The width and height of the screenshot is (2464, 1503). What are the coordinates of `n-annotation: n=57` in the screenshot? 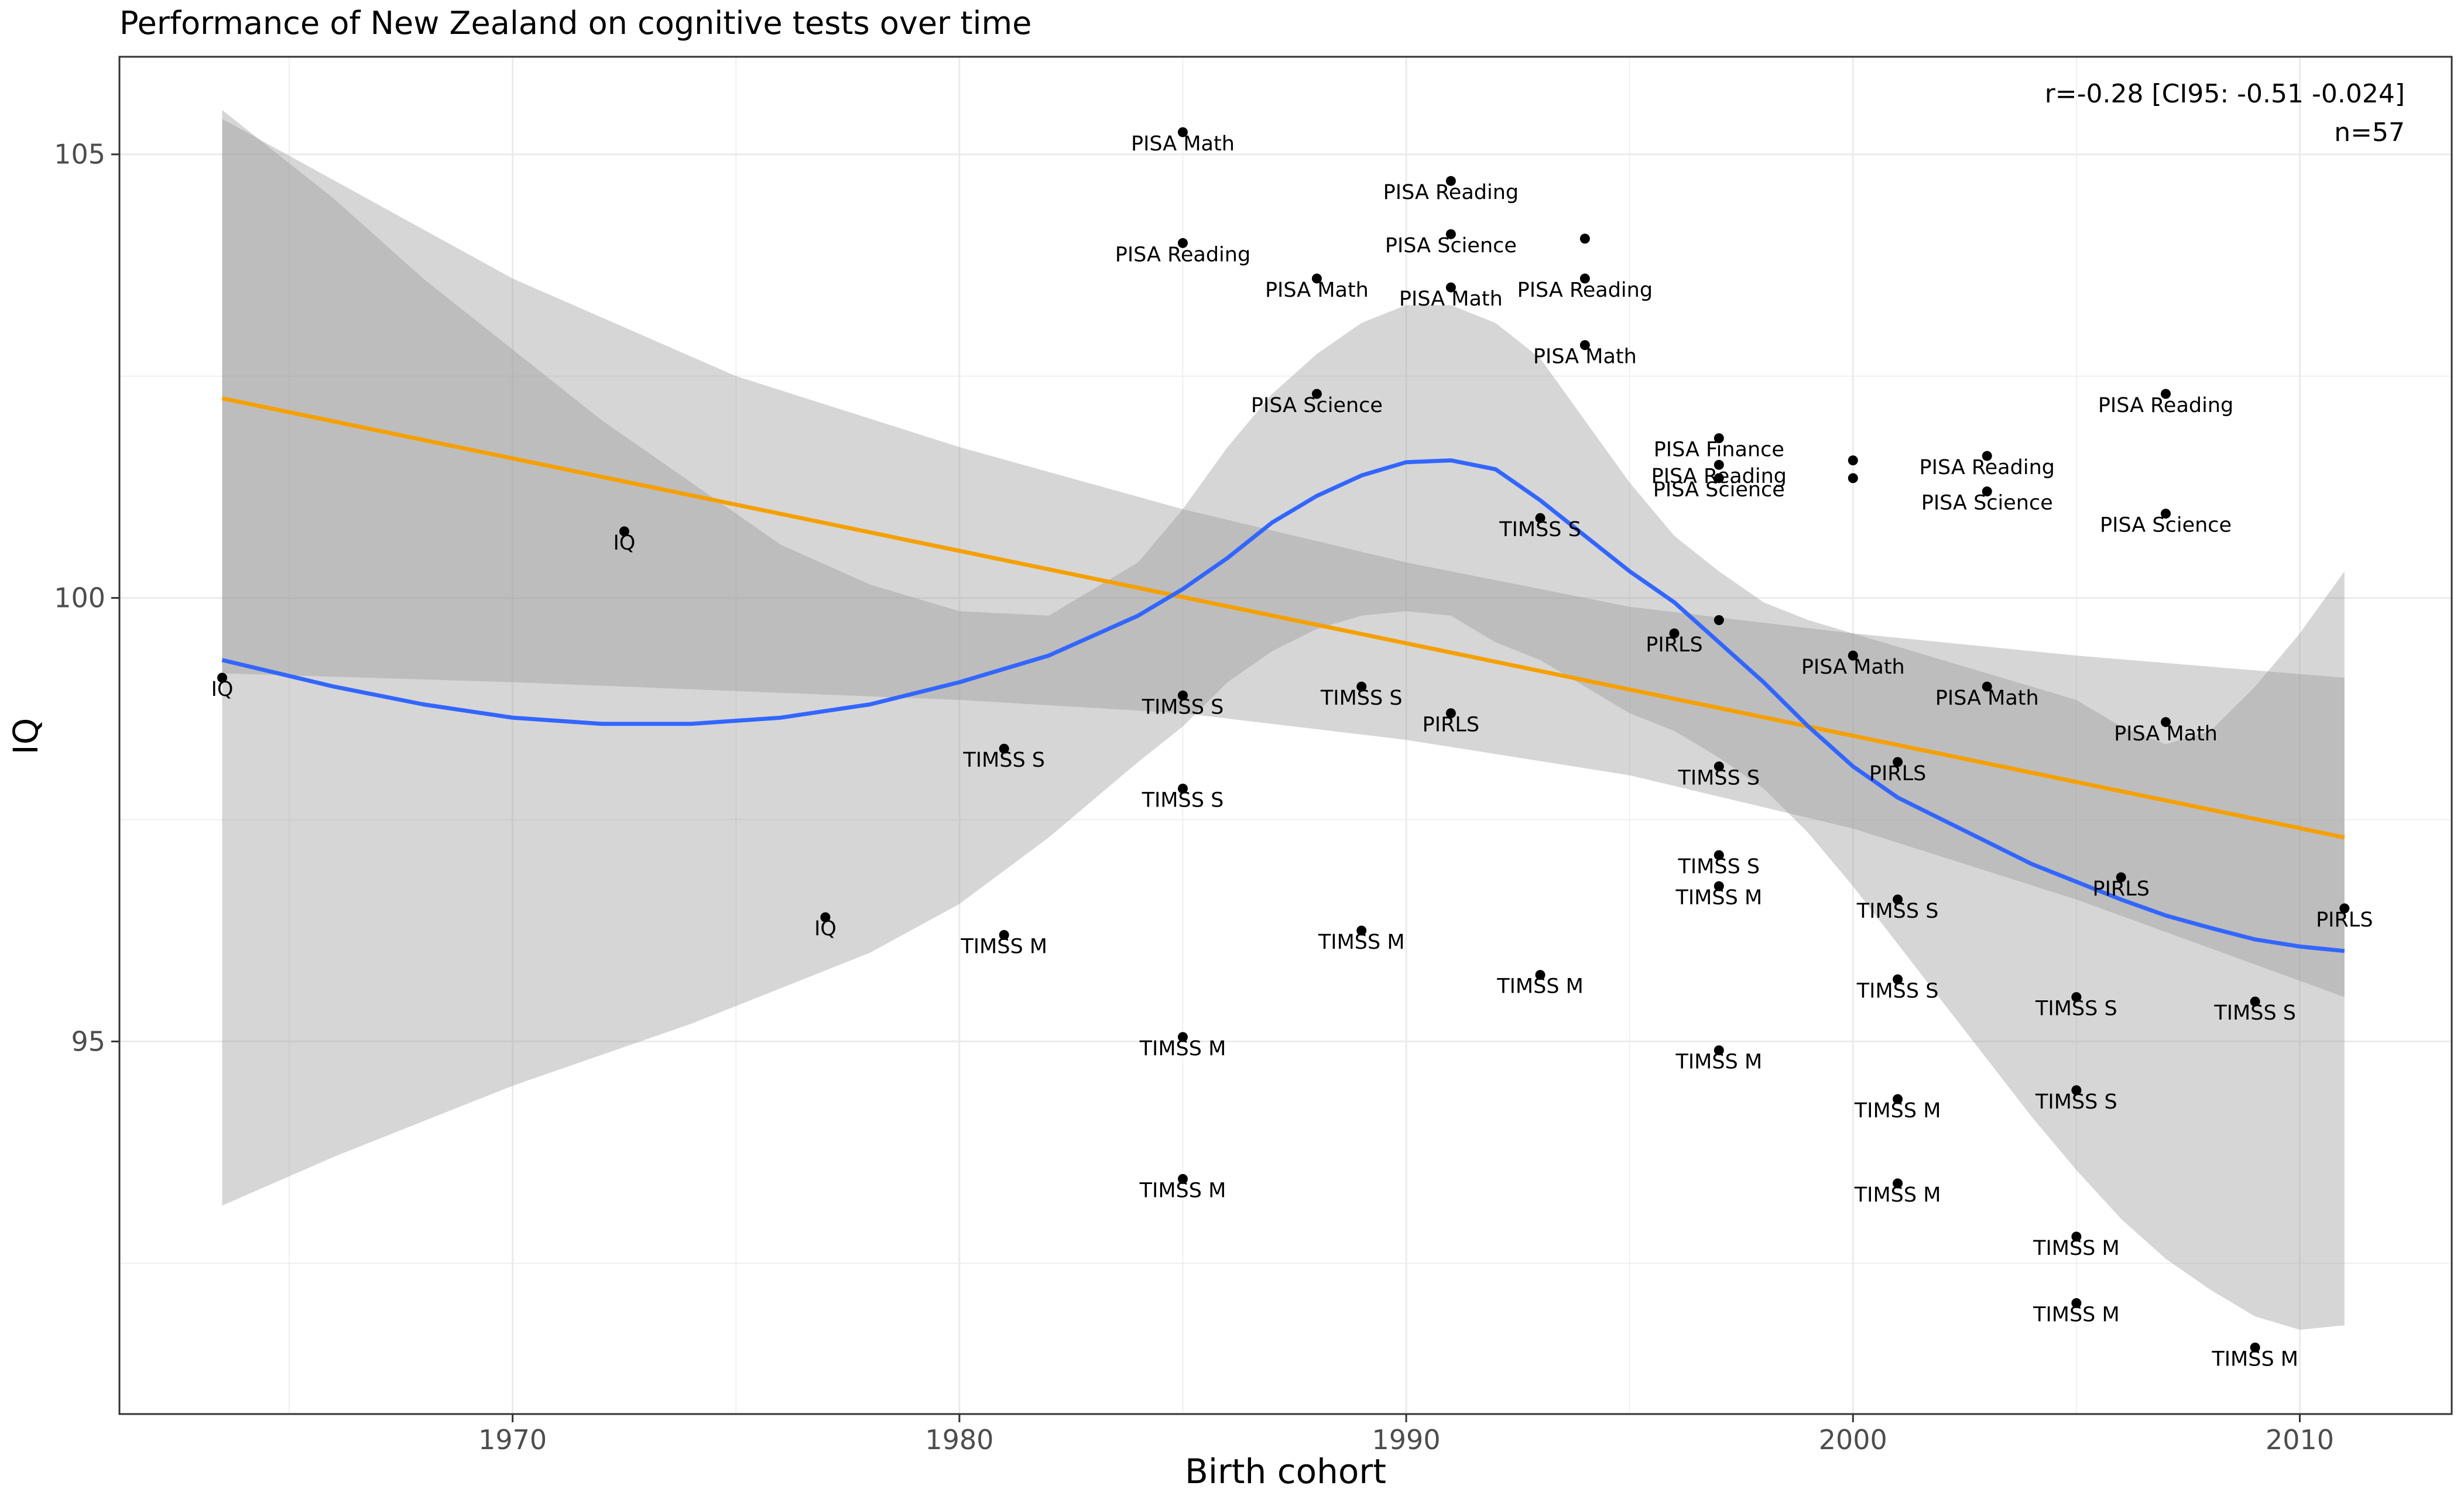 It's located at (2369, 132).